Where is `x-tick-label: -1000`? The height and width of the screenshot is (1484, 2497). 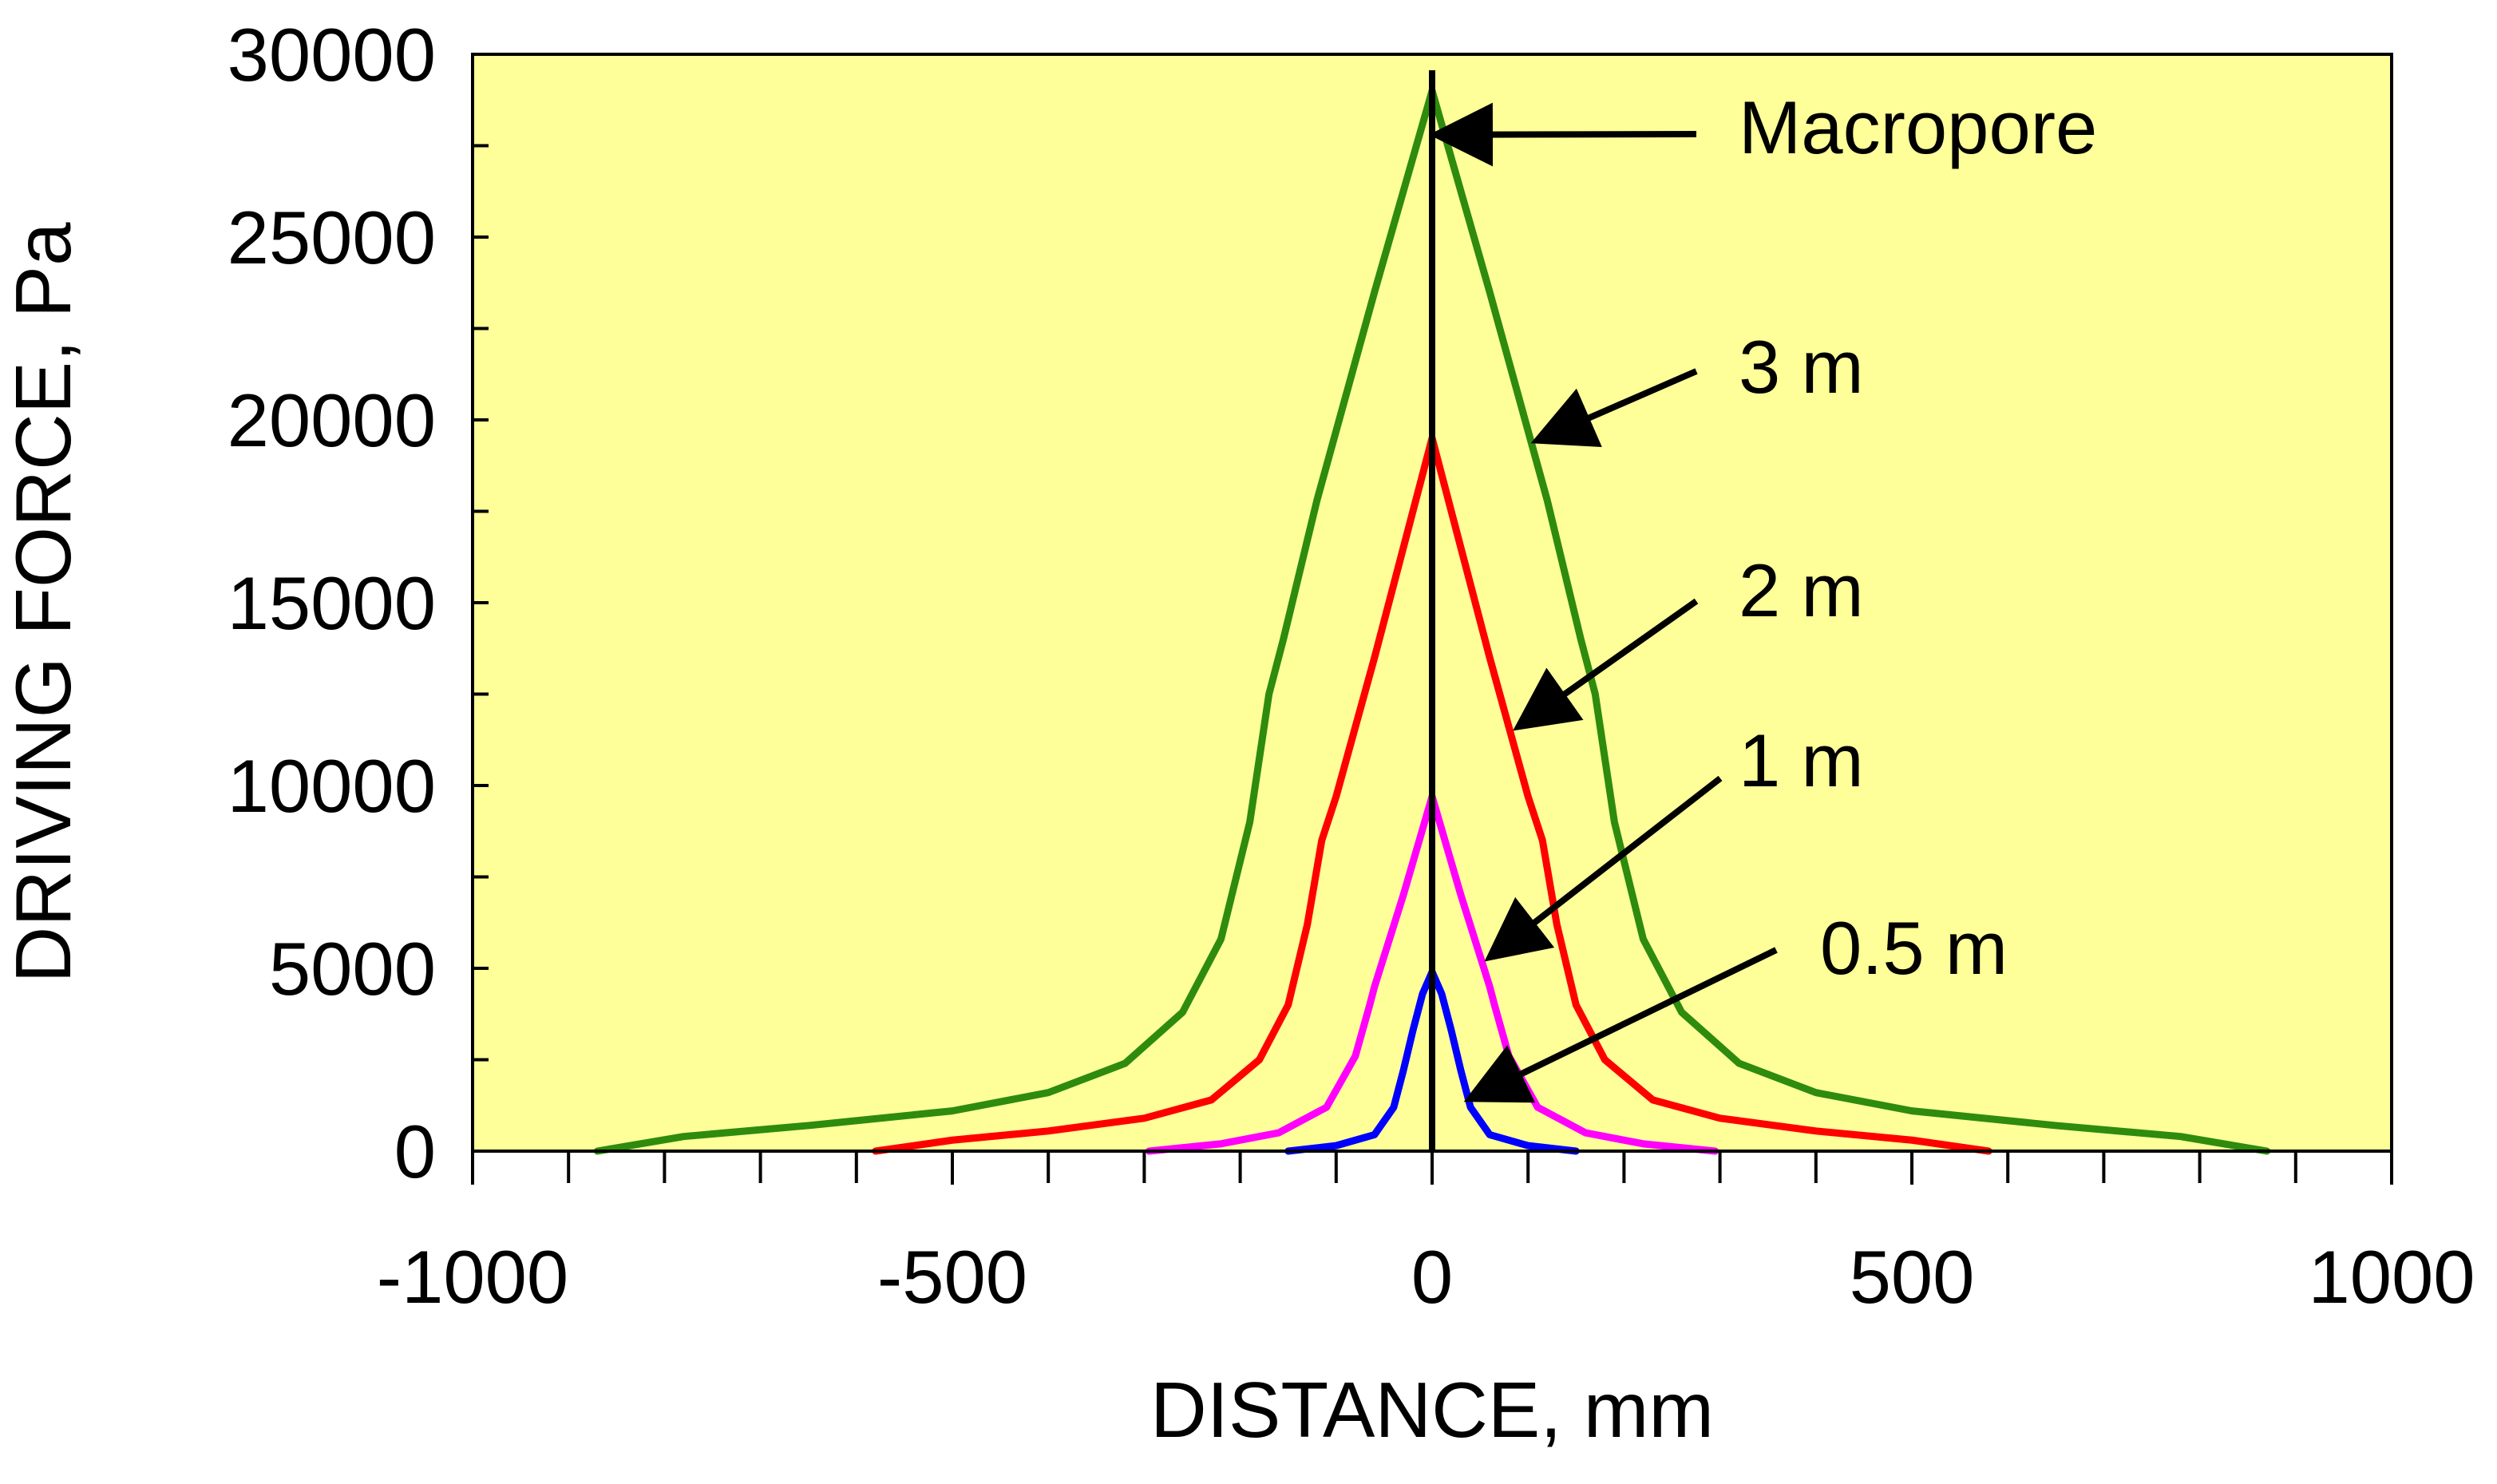 x-tick-label: -1000 is located at coordinates (473, 1277).